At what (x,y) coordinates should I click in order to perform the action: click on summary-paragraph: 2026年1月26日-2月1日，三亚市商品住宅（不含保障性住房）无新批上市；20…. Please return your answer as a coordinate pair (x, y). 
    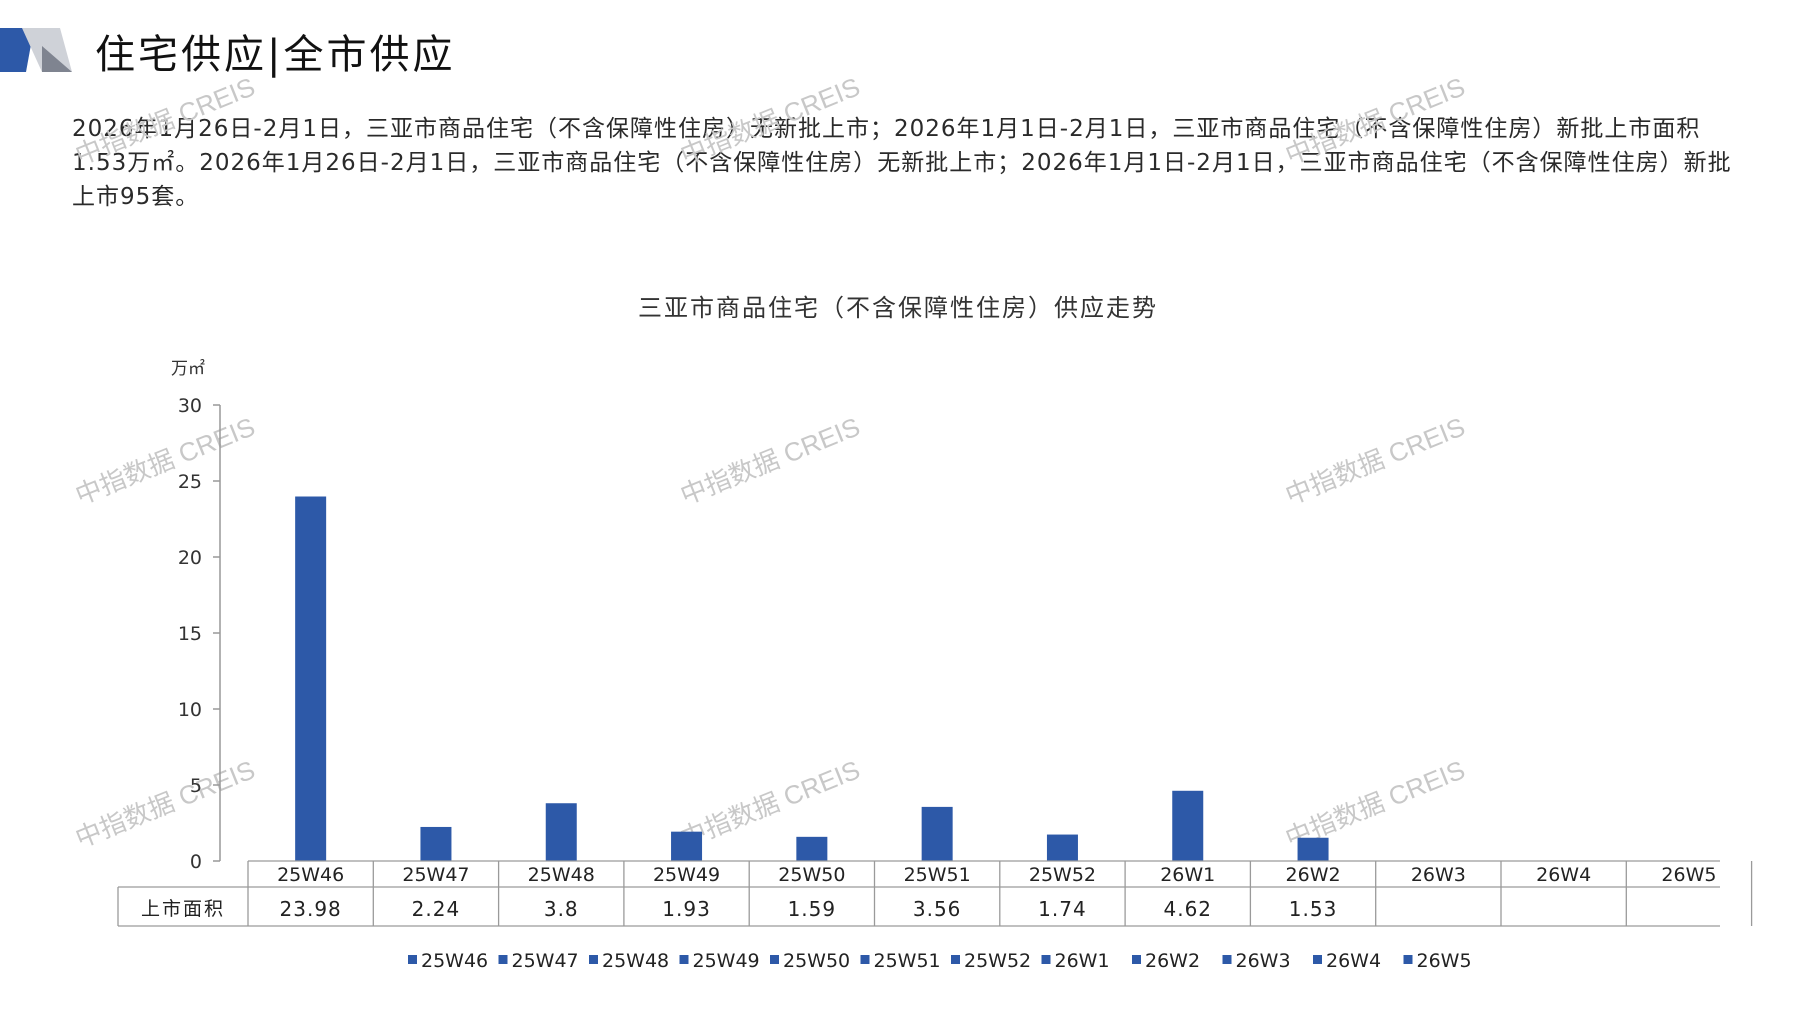
    Looking at the image, I should click on (902, 163).